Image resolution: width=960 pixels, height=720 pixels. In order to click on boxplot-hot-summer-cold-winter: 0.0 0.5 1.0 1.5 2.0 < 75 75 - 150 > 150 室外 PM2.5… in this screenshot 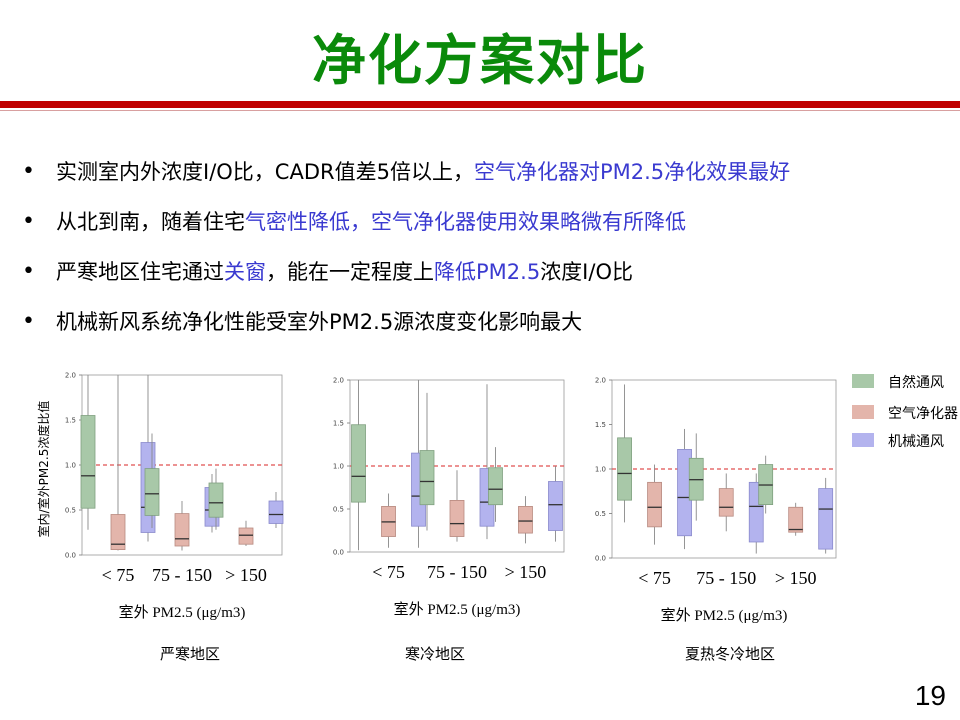, I will do `click(710, 503)`.